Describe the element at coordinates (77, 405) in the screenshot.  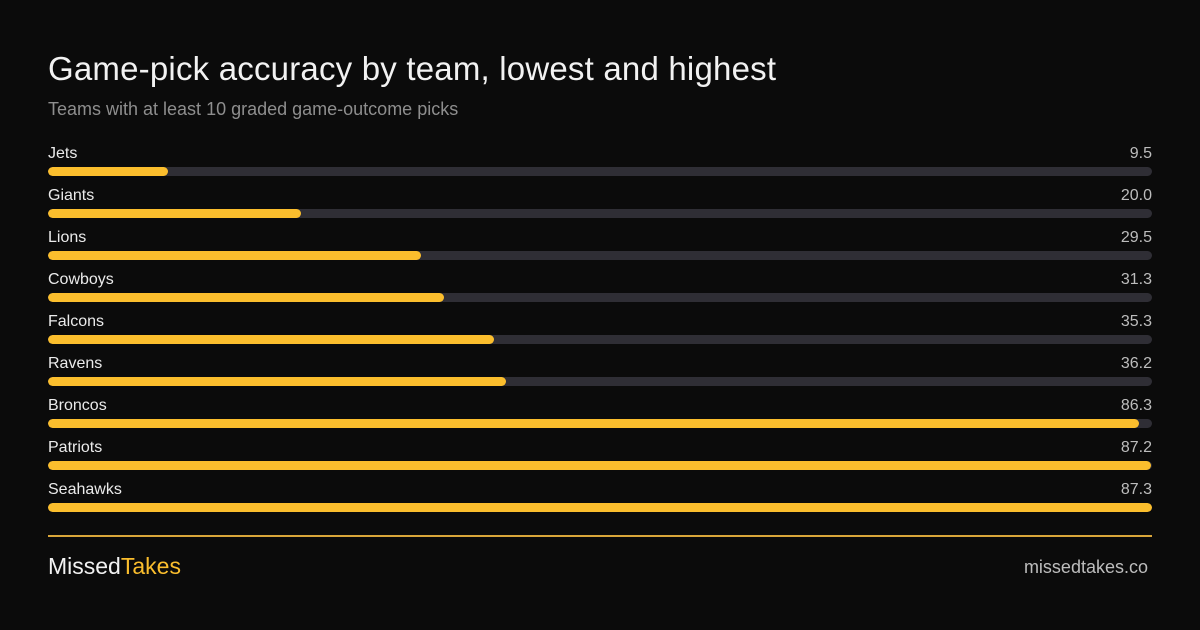
I see `bar-label: Broncos` at that location.